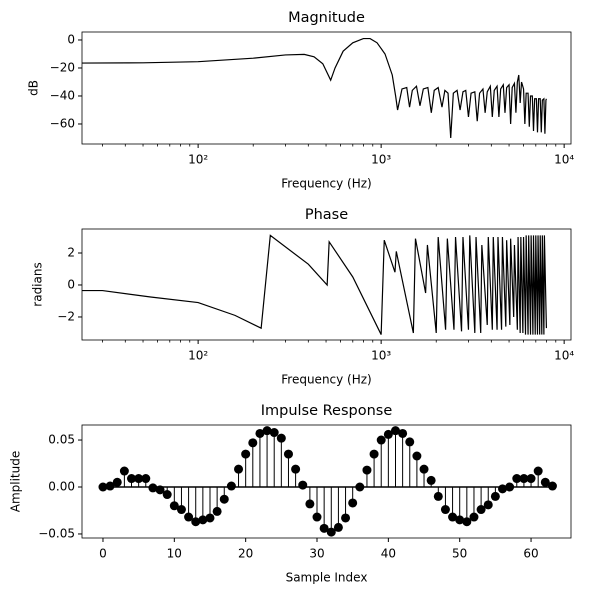 The width and height of the screenshot is (589, 590). I want to click on axis-title: Impulse Response, so click(327, 411).